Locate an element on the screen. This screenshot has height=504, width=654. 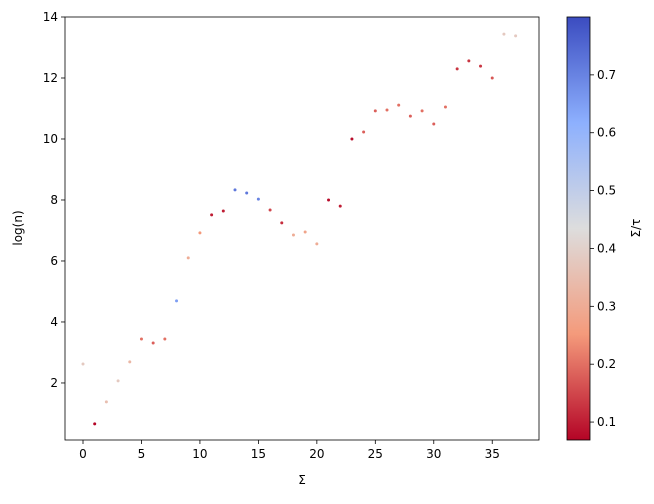
colorbar-tick-label: 0.4 is located at coordinates (606, 248).